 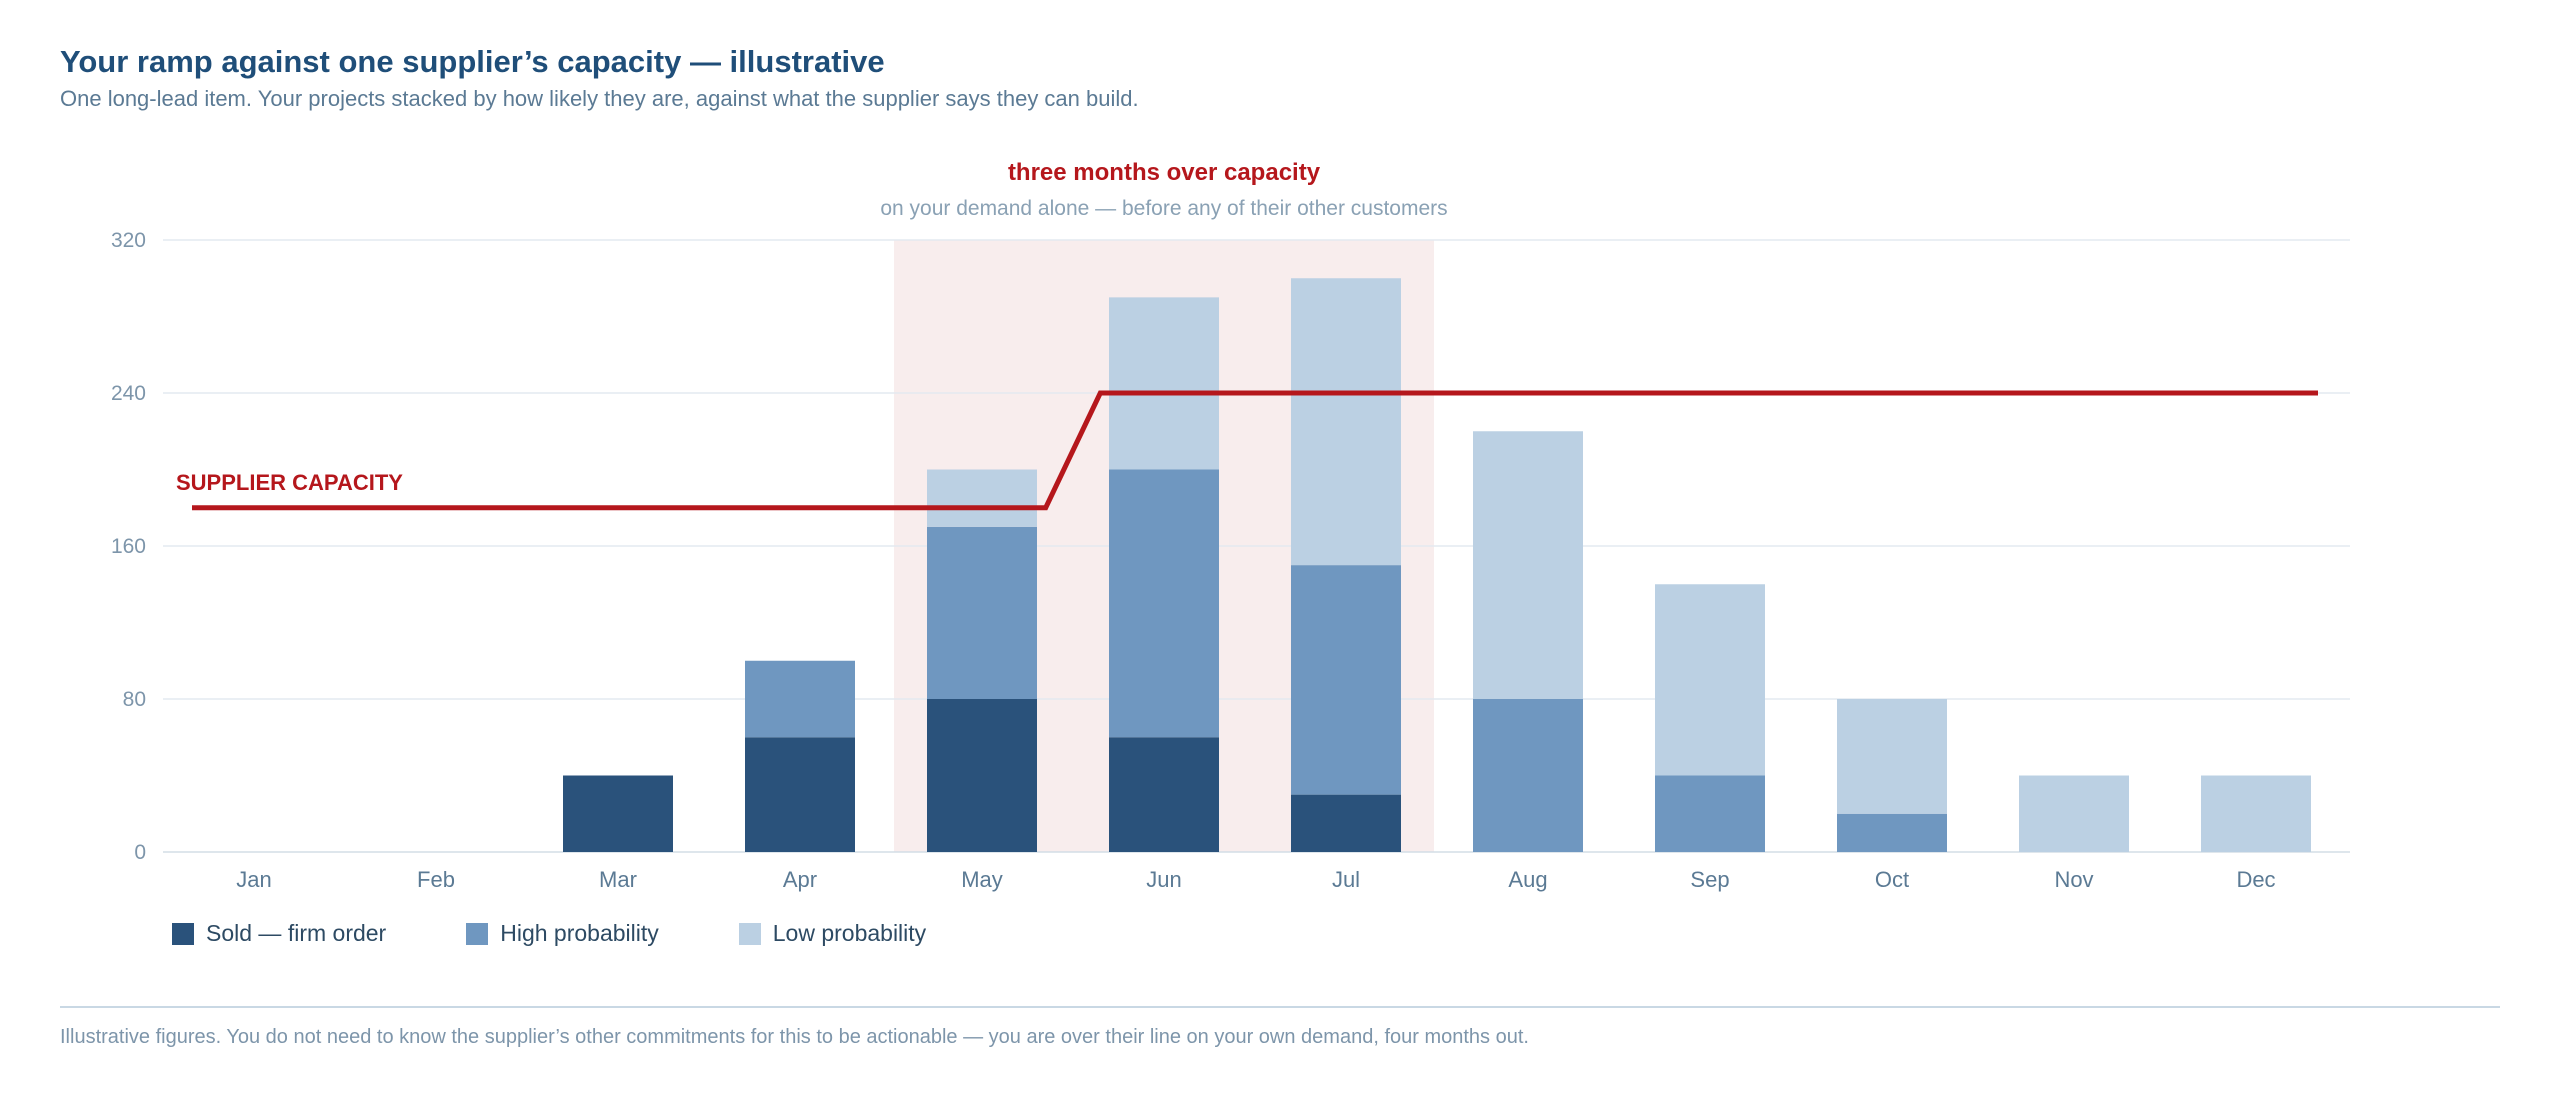 What do you see at coordinates (1346, 879) in the screenshot?
I see `x-tick-label: Jul` at bounding box center [1346, 879].